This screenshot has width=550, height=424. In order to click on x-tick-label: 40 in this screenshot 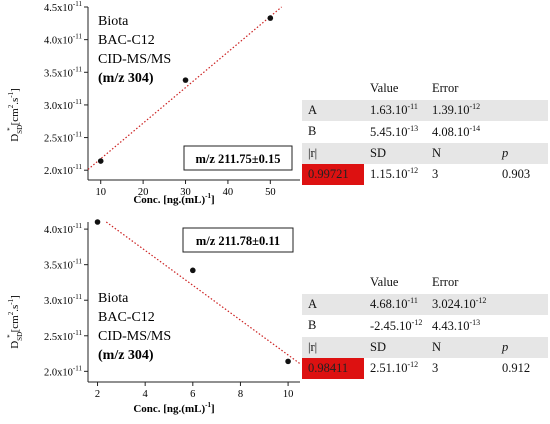, I will do `click(228, 192)`.